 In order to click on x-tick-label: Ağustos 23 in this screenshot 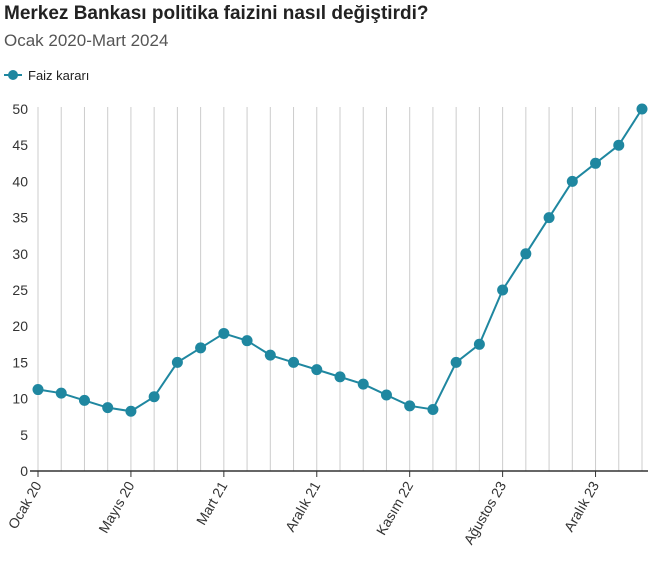, I will do `click(484, 512)`.